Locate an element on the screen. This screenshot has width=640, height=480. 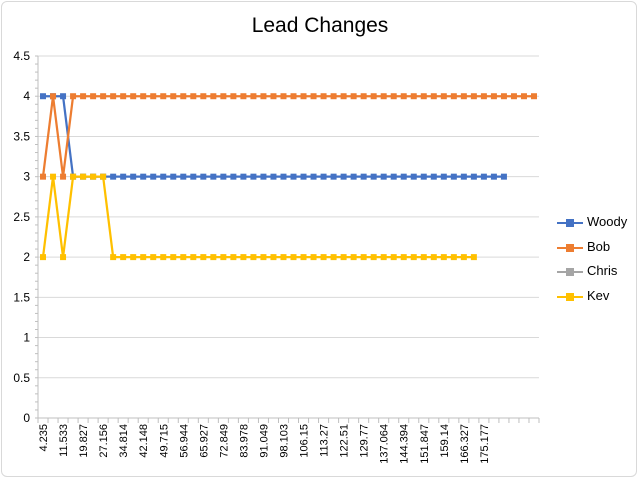
legend-label: Woody is located at coordinates (607, 221).